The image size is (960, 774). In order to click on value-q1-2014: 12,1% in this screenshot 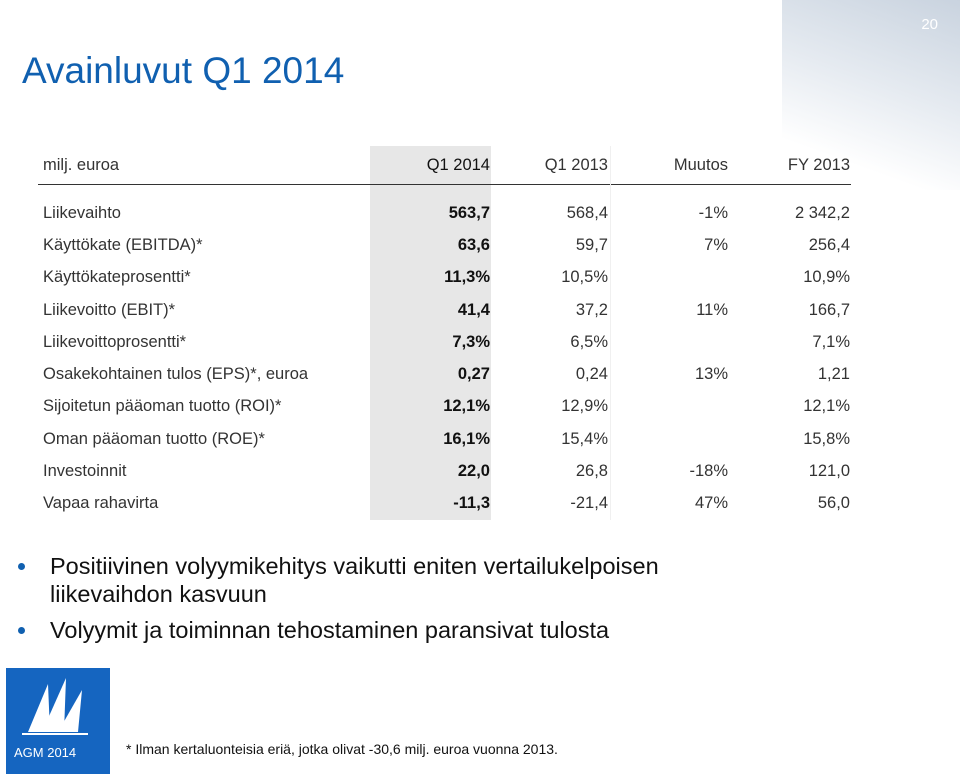, I will do `click(430, 407)`.